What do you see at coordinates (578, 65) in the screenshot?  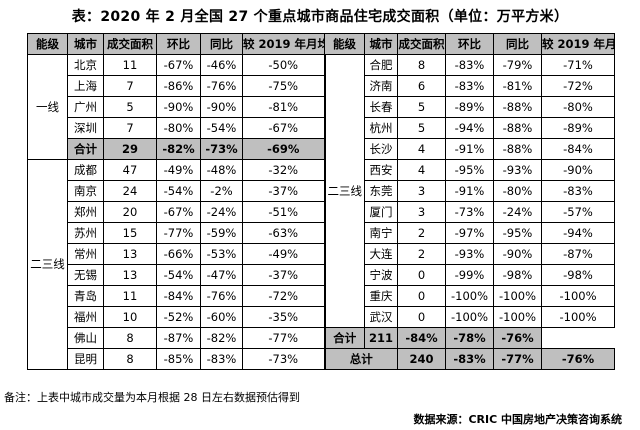 I see `cell-vs2019: -71%` at bounding box center [578, 65].